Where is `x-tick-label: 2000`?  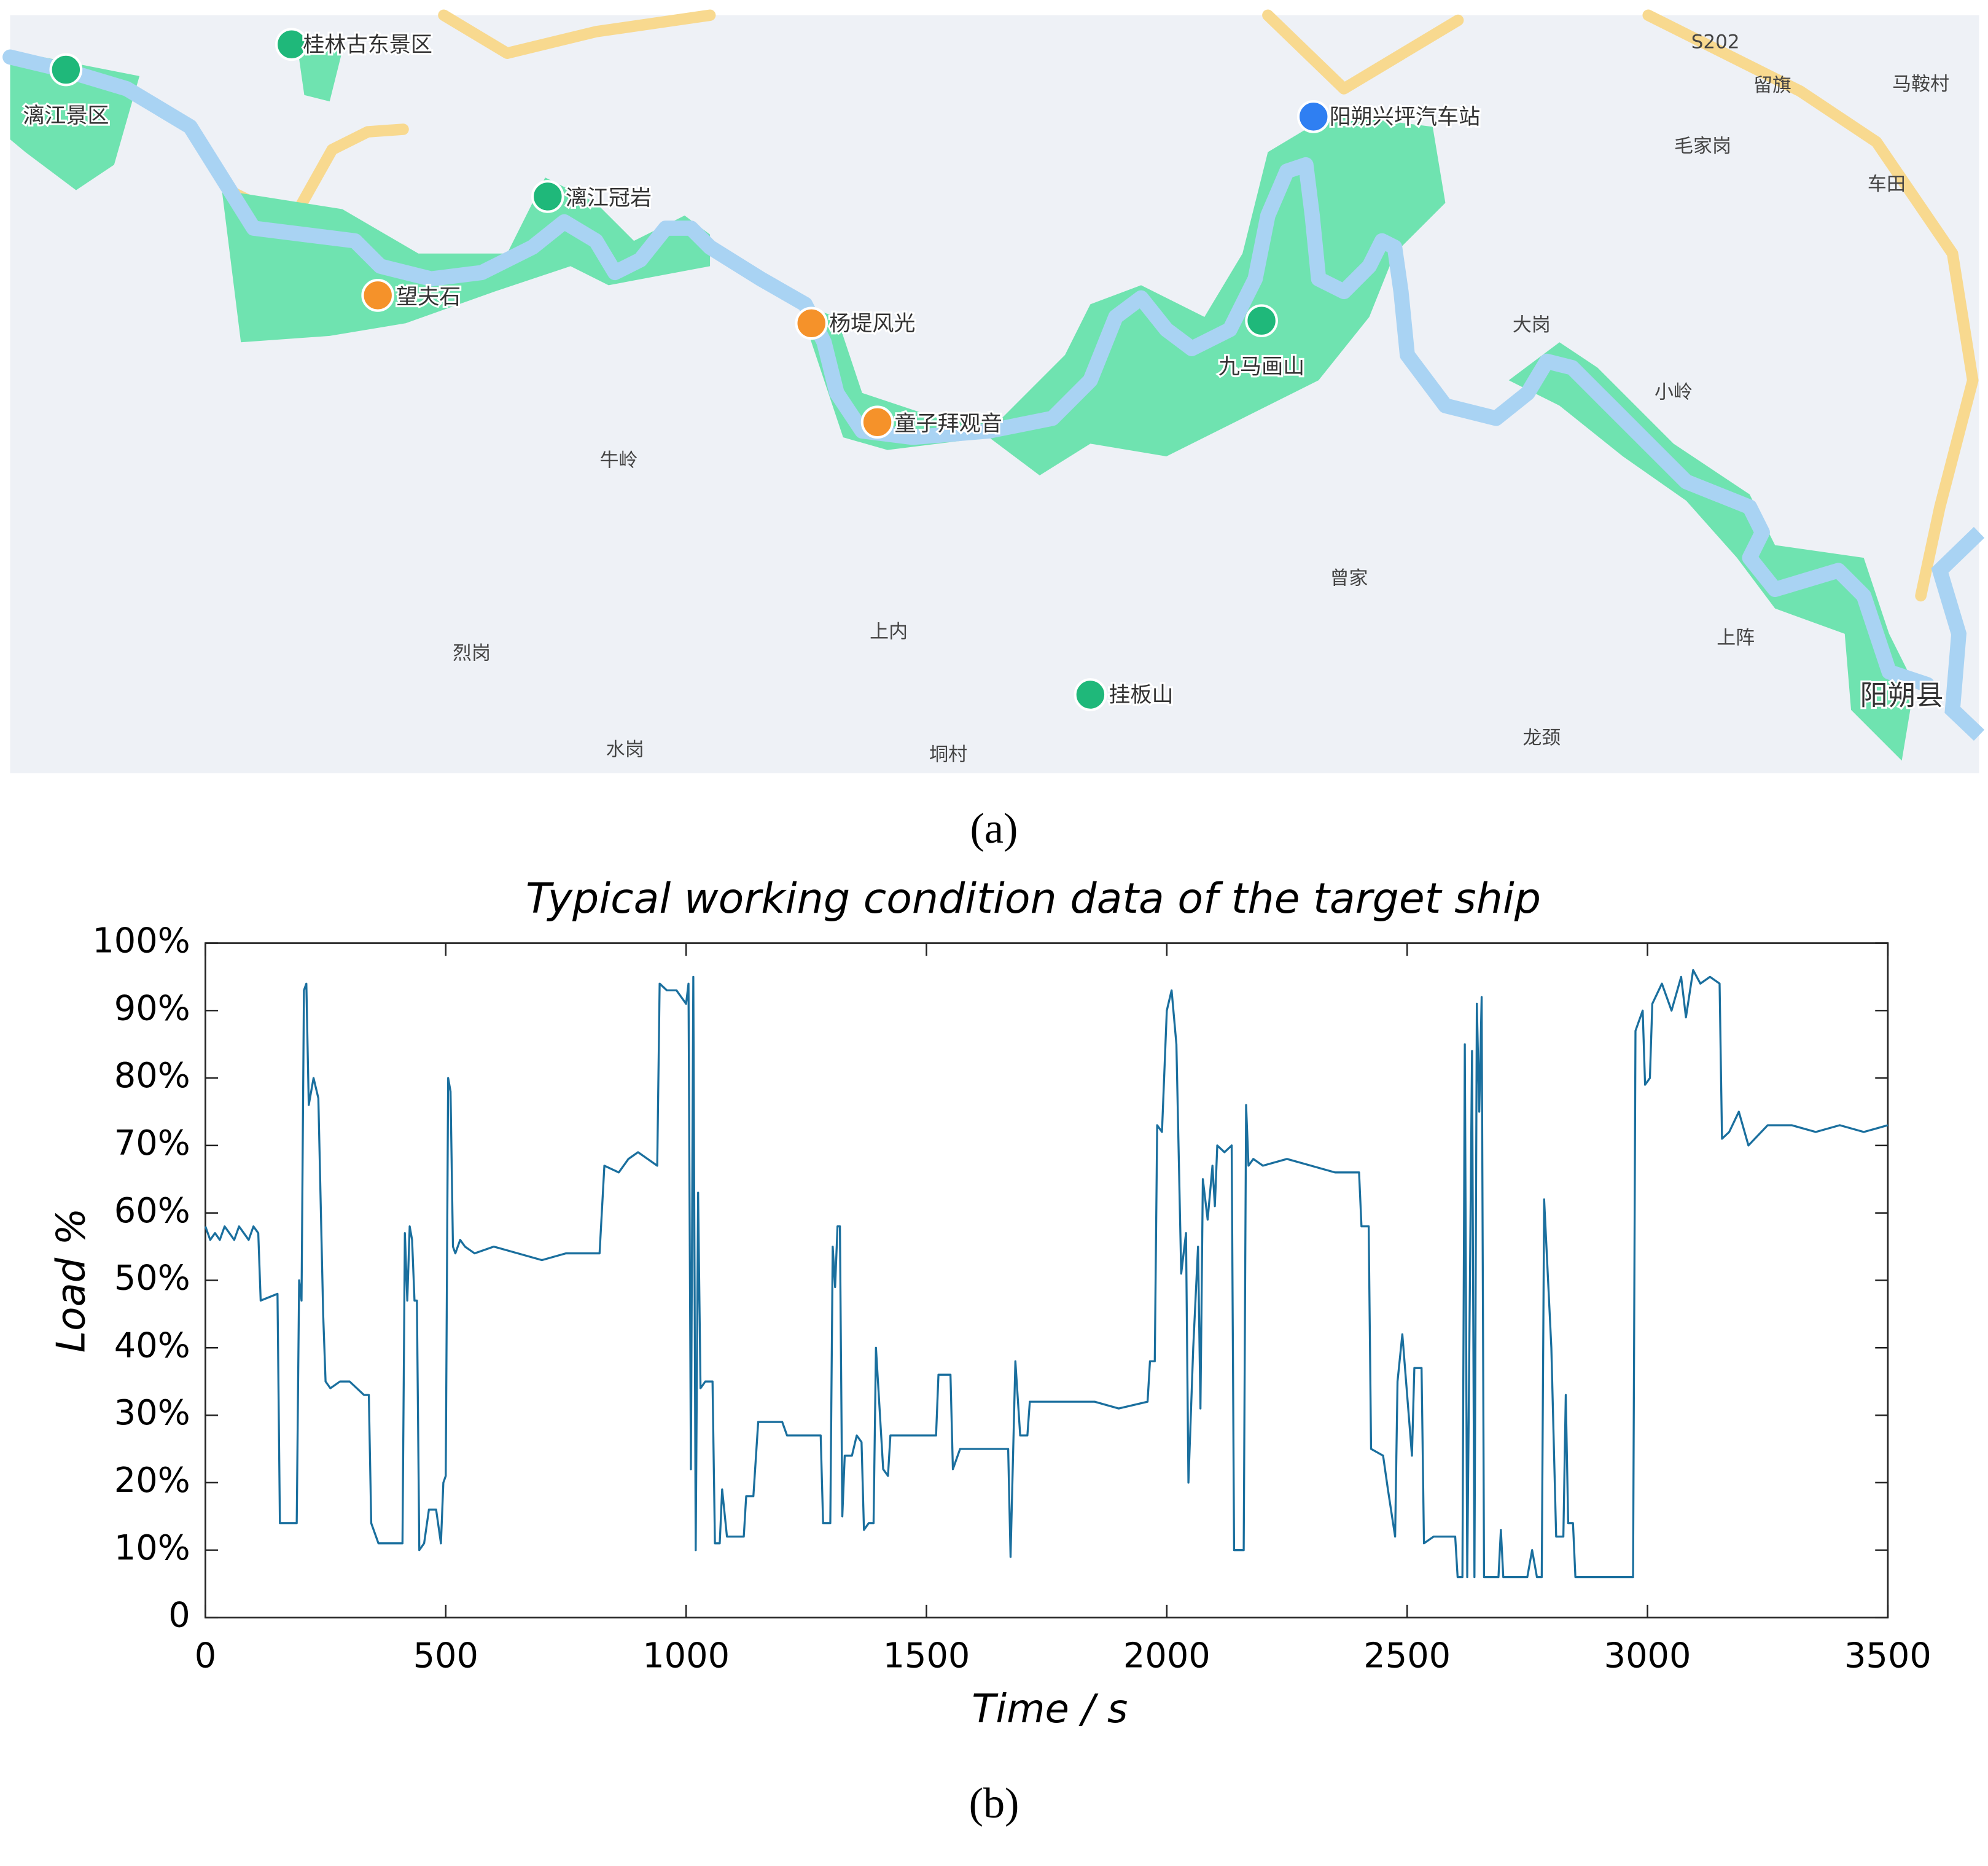 x-tick-label: 2000 is located at coordinates (1167, 1656).